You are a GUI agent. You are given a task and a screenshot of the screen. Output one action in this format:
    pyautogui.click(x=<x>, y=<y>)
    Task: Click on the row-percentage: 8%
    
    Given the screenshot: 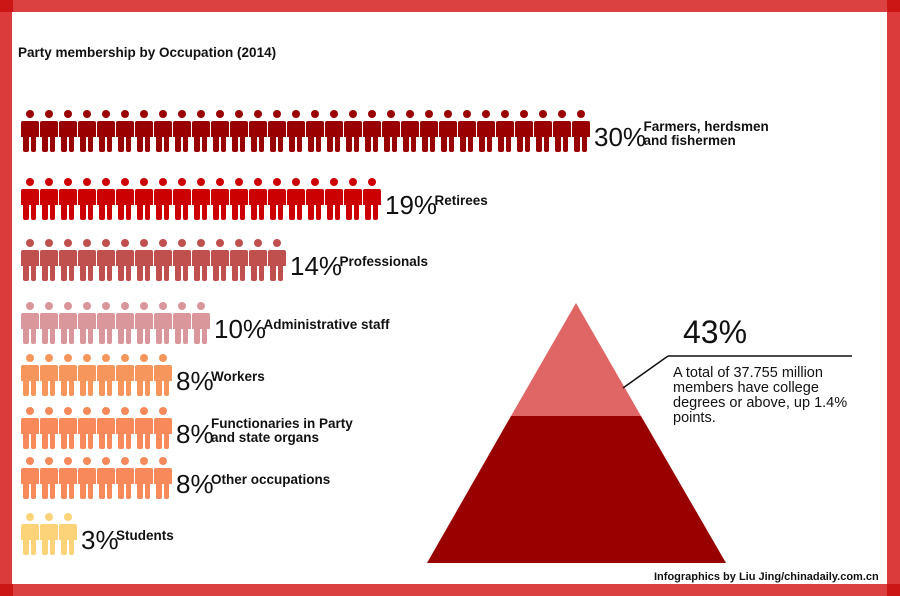 What is the action you would take?
    pyautogui.click(x=195, y=434)
    